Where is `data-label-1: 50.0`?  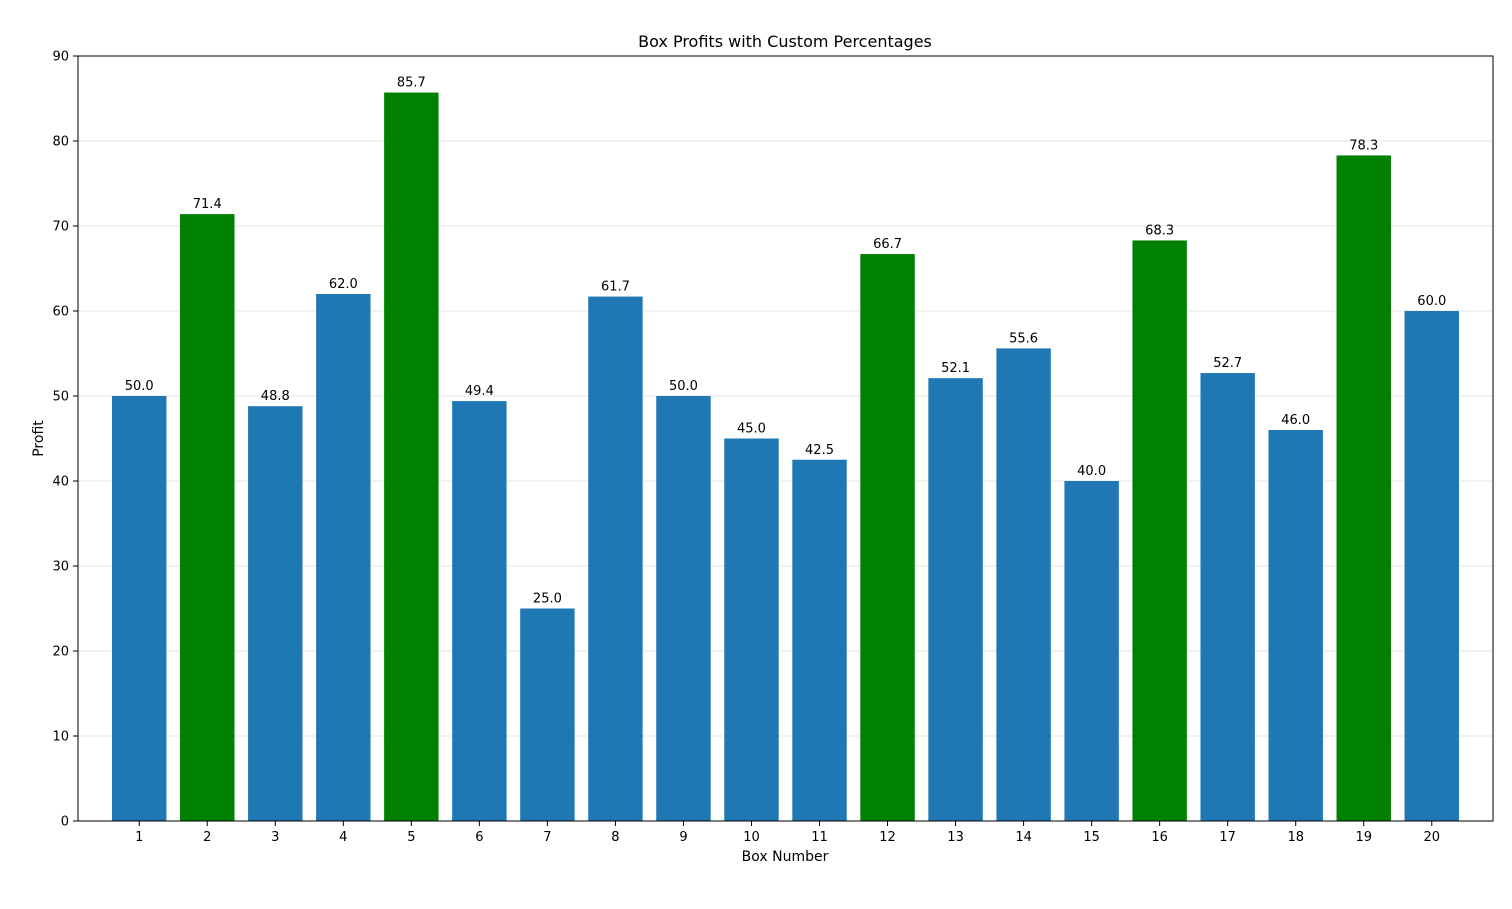
data-label-1: 50.0 is located at coordinates (139, 386).